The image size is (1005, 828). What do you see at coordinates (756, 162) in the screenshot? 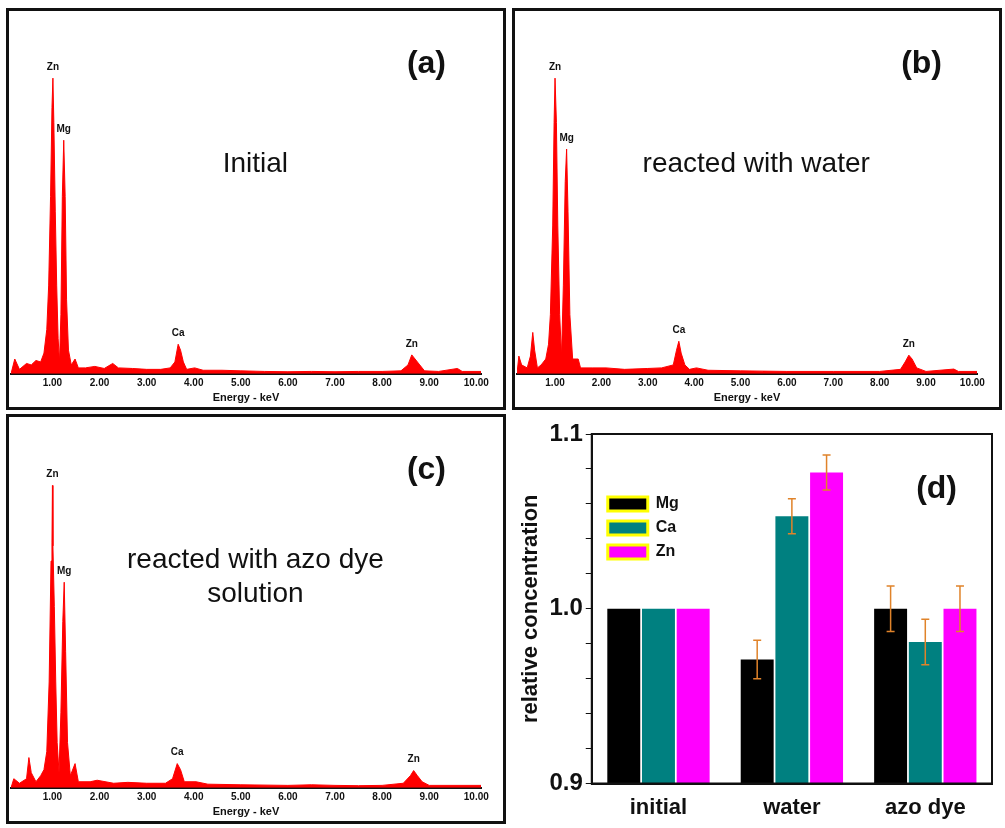
I see `annotation: reacted with water` at bounding box center [756, 162].